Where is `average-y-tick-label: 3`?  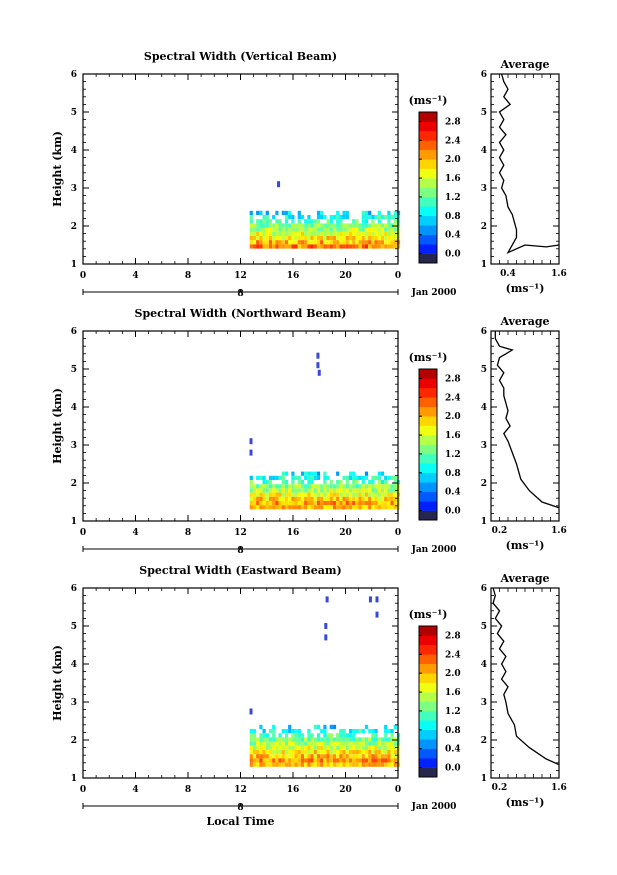
average-y-tick-label: 3 is located at coordinates (484, 703).